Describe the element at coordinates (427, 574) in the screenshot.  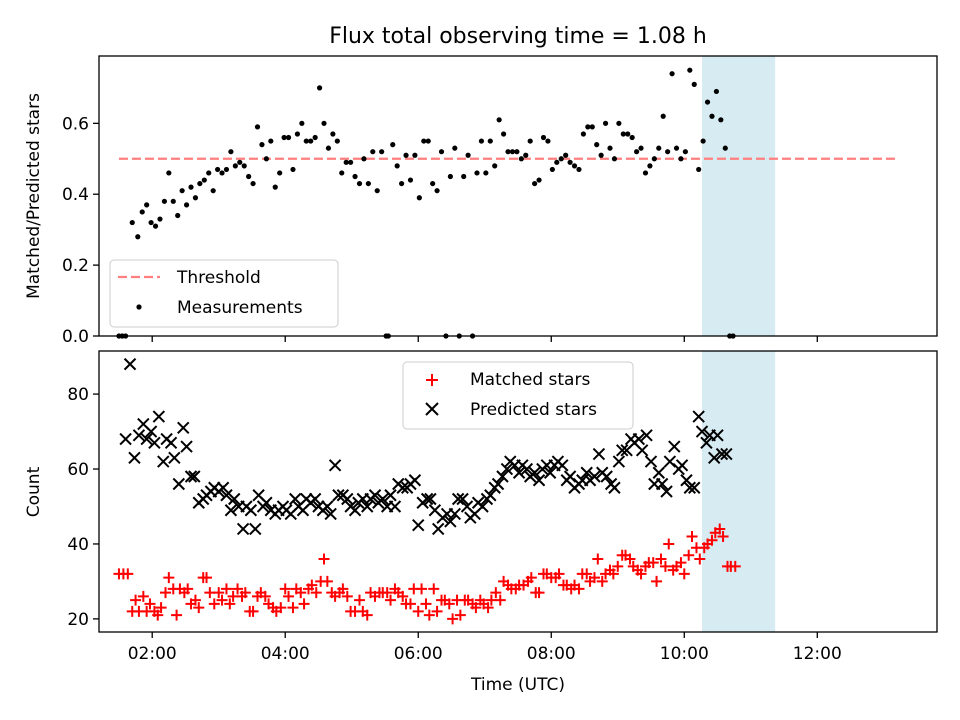
I see `matched-stars-points` at that location.